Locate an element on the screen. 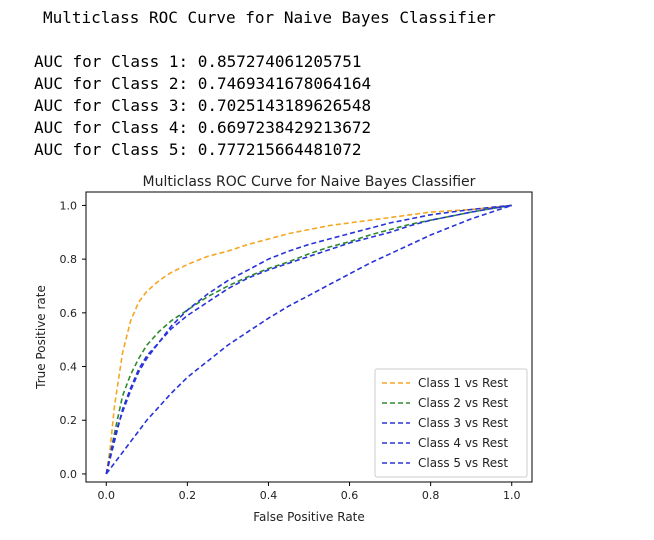  legend-box is located at coordinates (451, 423).